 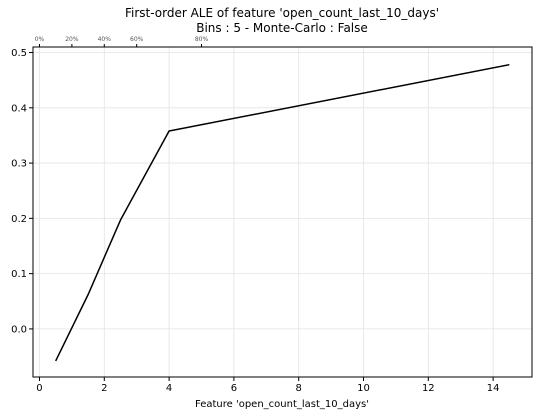 What do you see at coordinates (72, 39) in the screenshot?
I see `quantile-label: 20%` at bounding box center [72, 39].